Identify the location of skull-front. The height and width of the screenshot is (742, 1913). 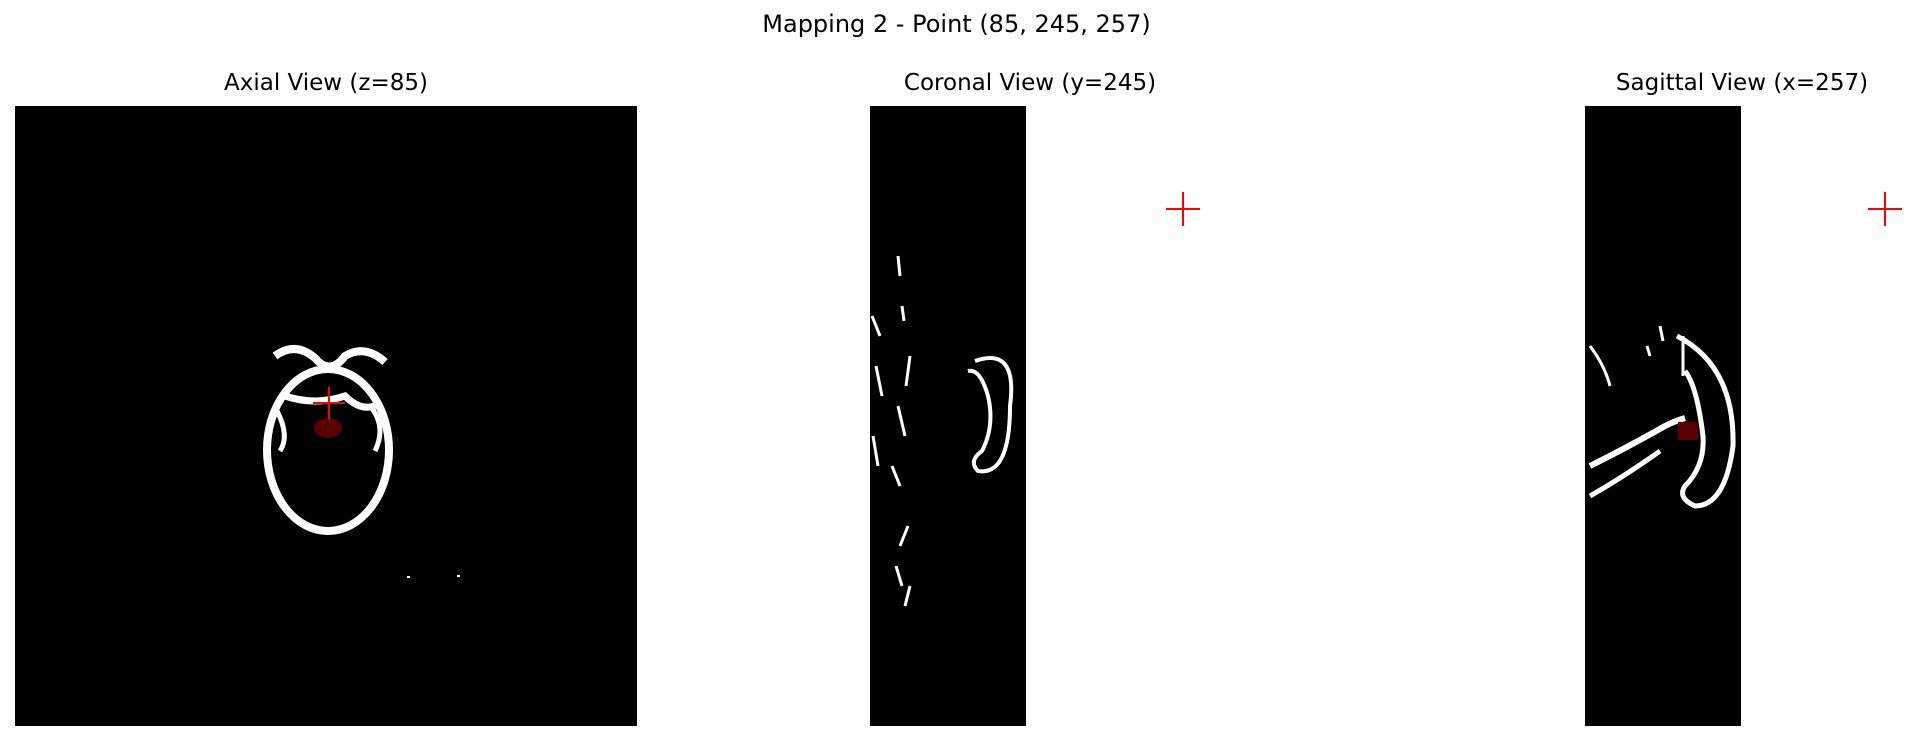
(330, 358).